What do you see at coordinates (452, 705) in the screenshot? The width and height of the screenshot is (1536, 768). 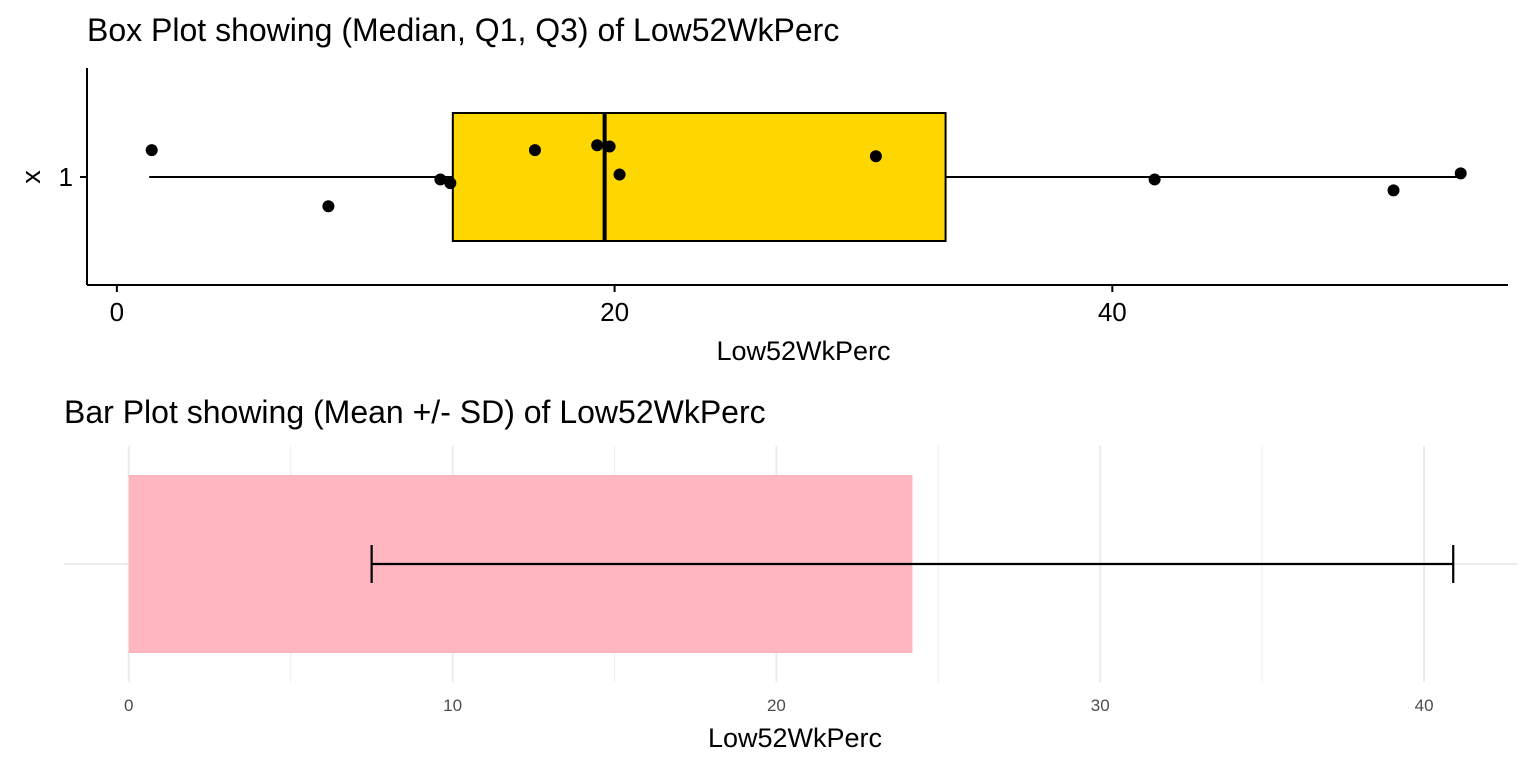 I see `x-tick-label: 10` at bounding box center [452, 705].